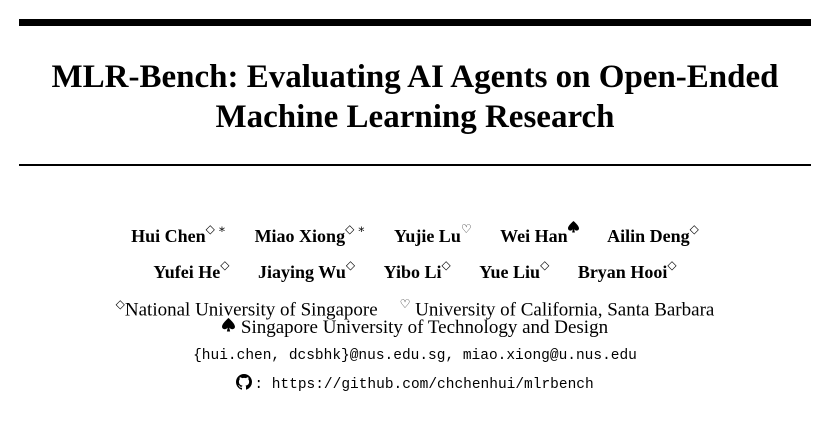 The height and width of the screenshot is (447, 830). I want to click on author-name: Yue Liu, so click(510, 272).